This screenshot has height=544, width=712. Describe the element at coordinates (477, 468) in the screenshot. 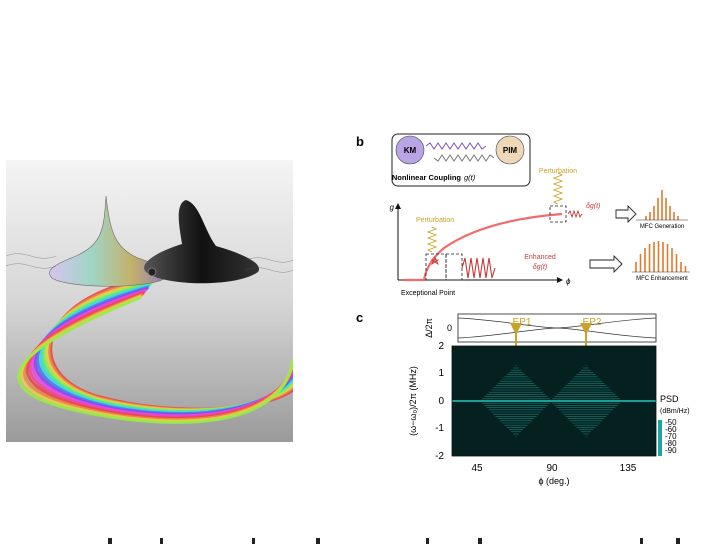

I see `xtick: 45` at that location.